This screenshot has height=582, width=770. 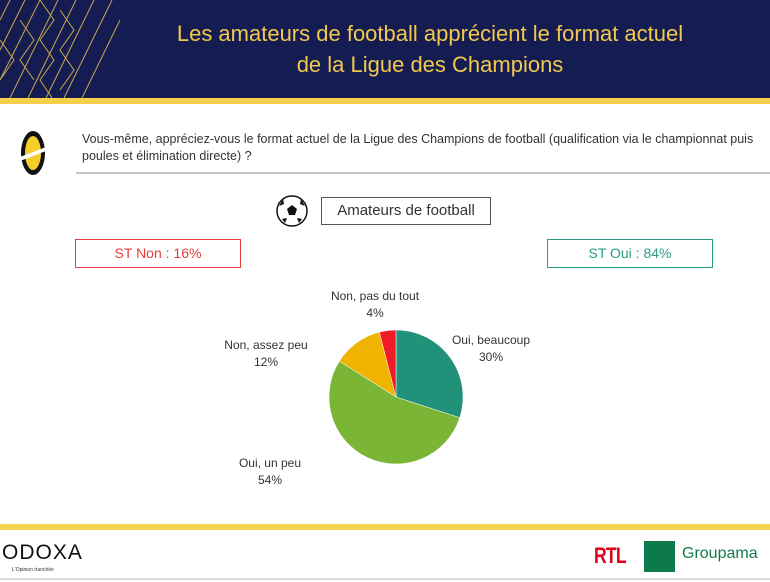 I want to click on label-oui-un-peu: Oui, un peu 54%, so click(x=270, y=472).